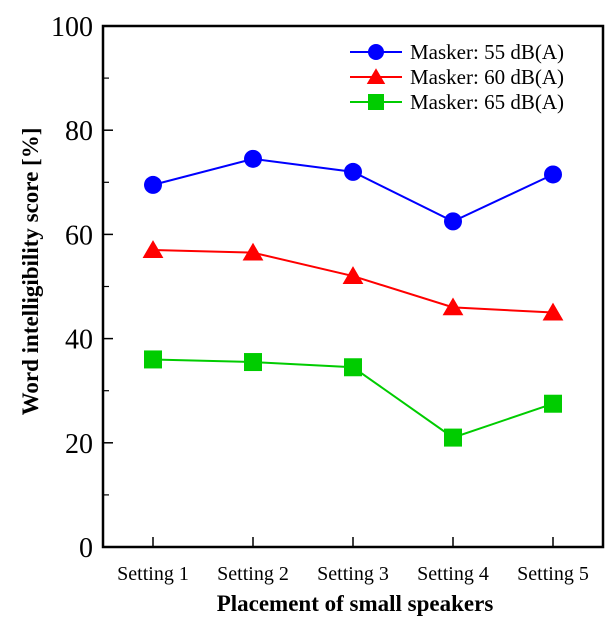  Describe the element at coordinates (553, 574) in the screenshot. I see `x-tick-label: Setting 5` at that location.